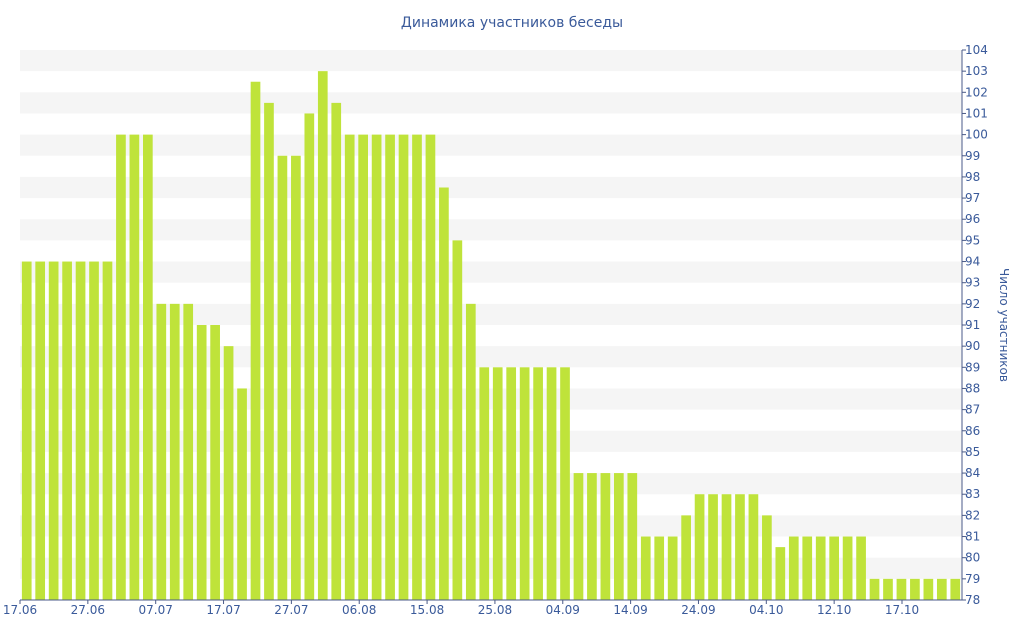  What do you see at coordinates (972, 262) in the screenshot?
I see `y-tick-label: 94` at bounding box center [972, 262].